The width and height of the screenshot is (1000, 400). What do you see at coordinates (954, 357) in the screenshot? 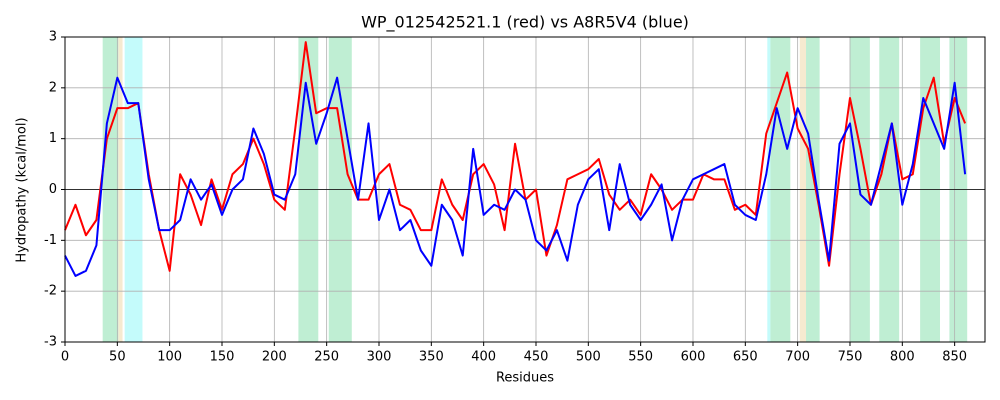
I see `x-tick-label: 850` at bounding box center [954, 357].